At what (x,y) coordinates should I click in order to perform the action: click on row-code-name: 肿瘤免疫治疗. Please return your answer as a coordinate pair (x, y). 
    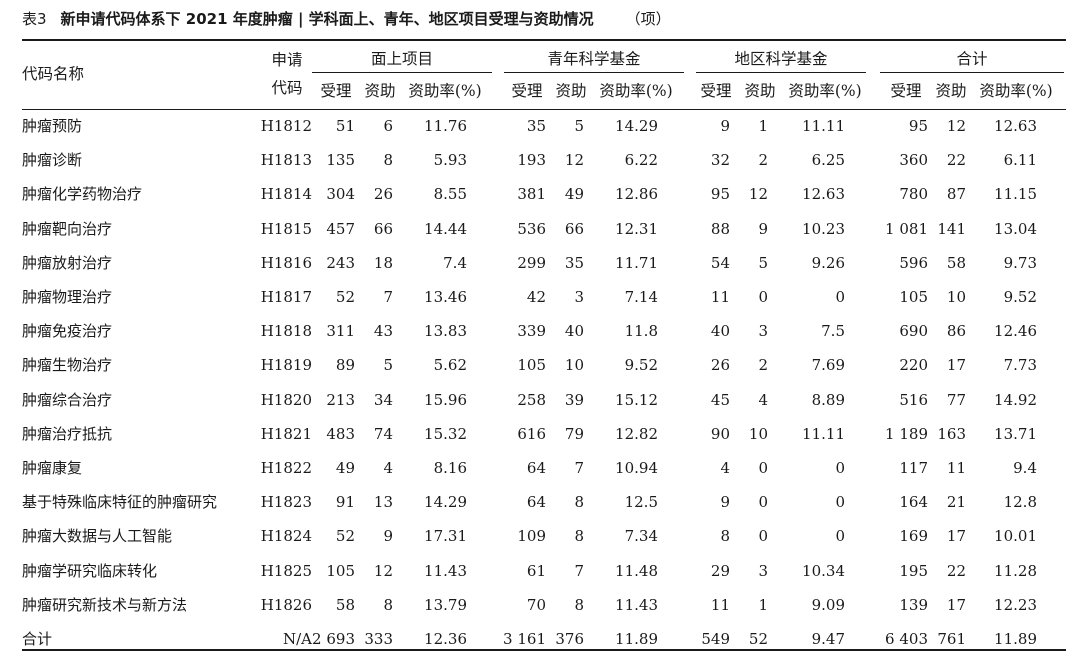
    Looking at the image, I should click on (67, 331).